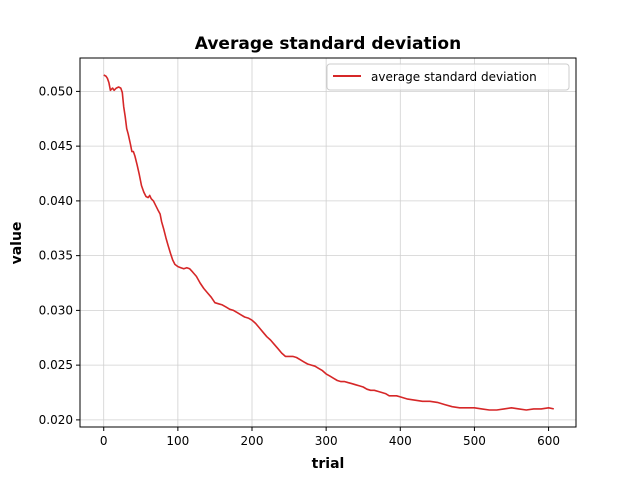 This screenshot has height=485, width=640. I want to click on y-axis-label: value, so click(17, 243).